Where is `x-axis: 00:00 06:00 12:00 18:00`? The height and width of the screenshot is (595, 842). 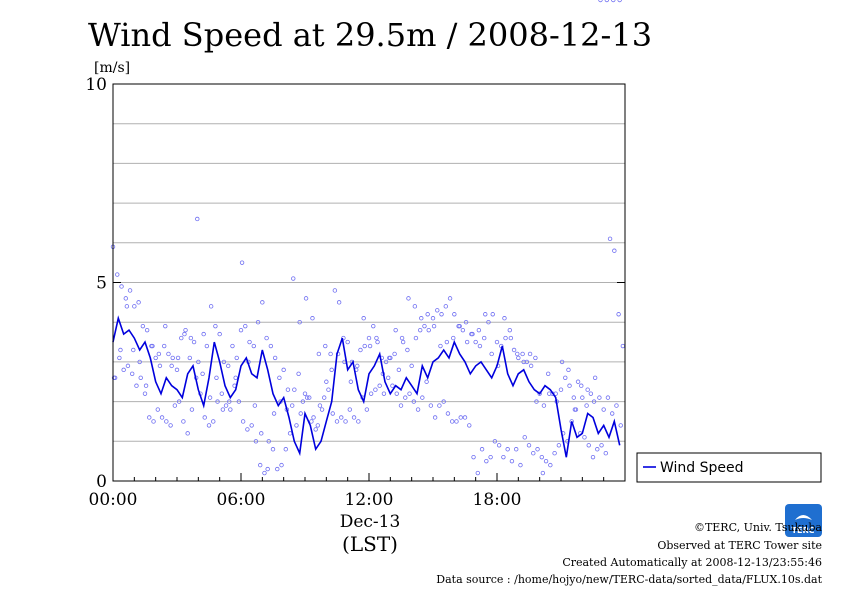 x-axis: 00:00 06:00 12:00 18:00 is located at coordinates (347, 491).